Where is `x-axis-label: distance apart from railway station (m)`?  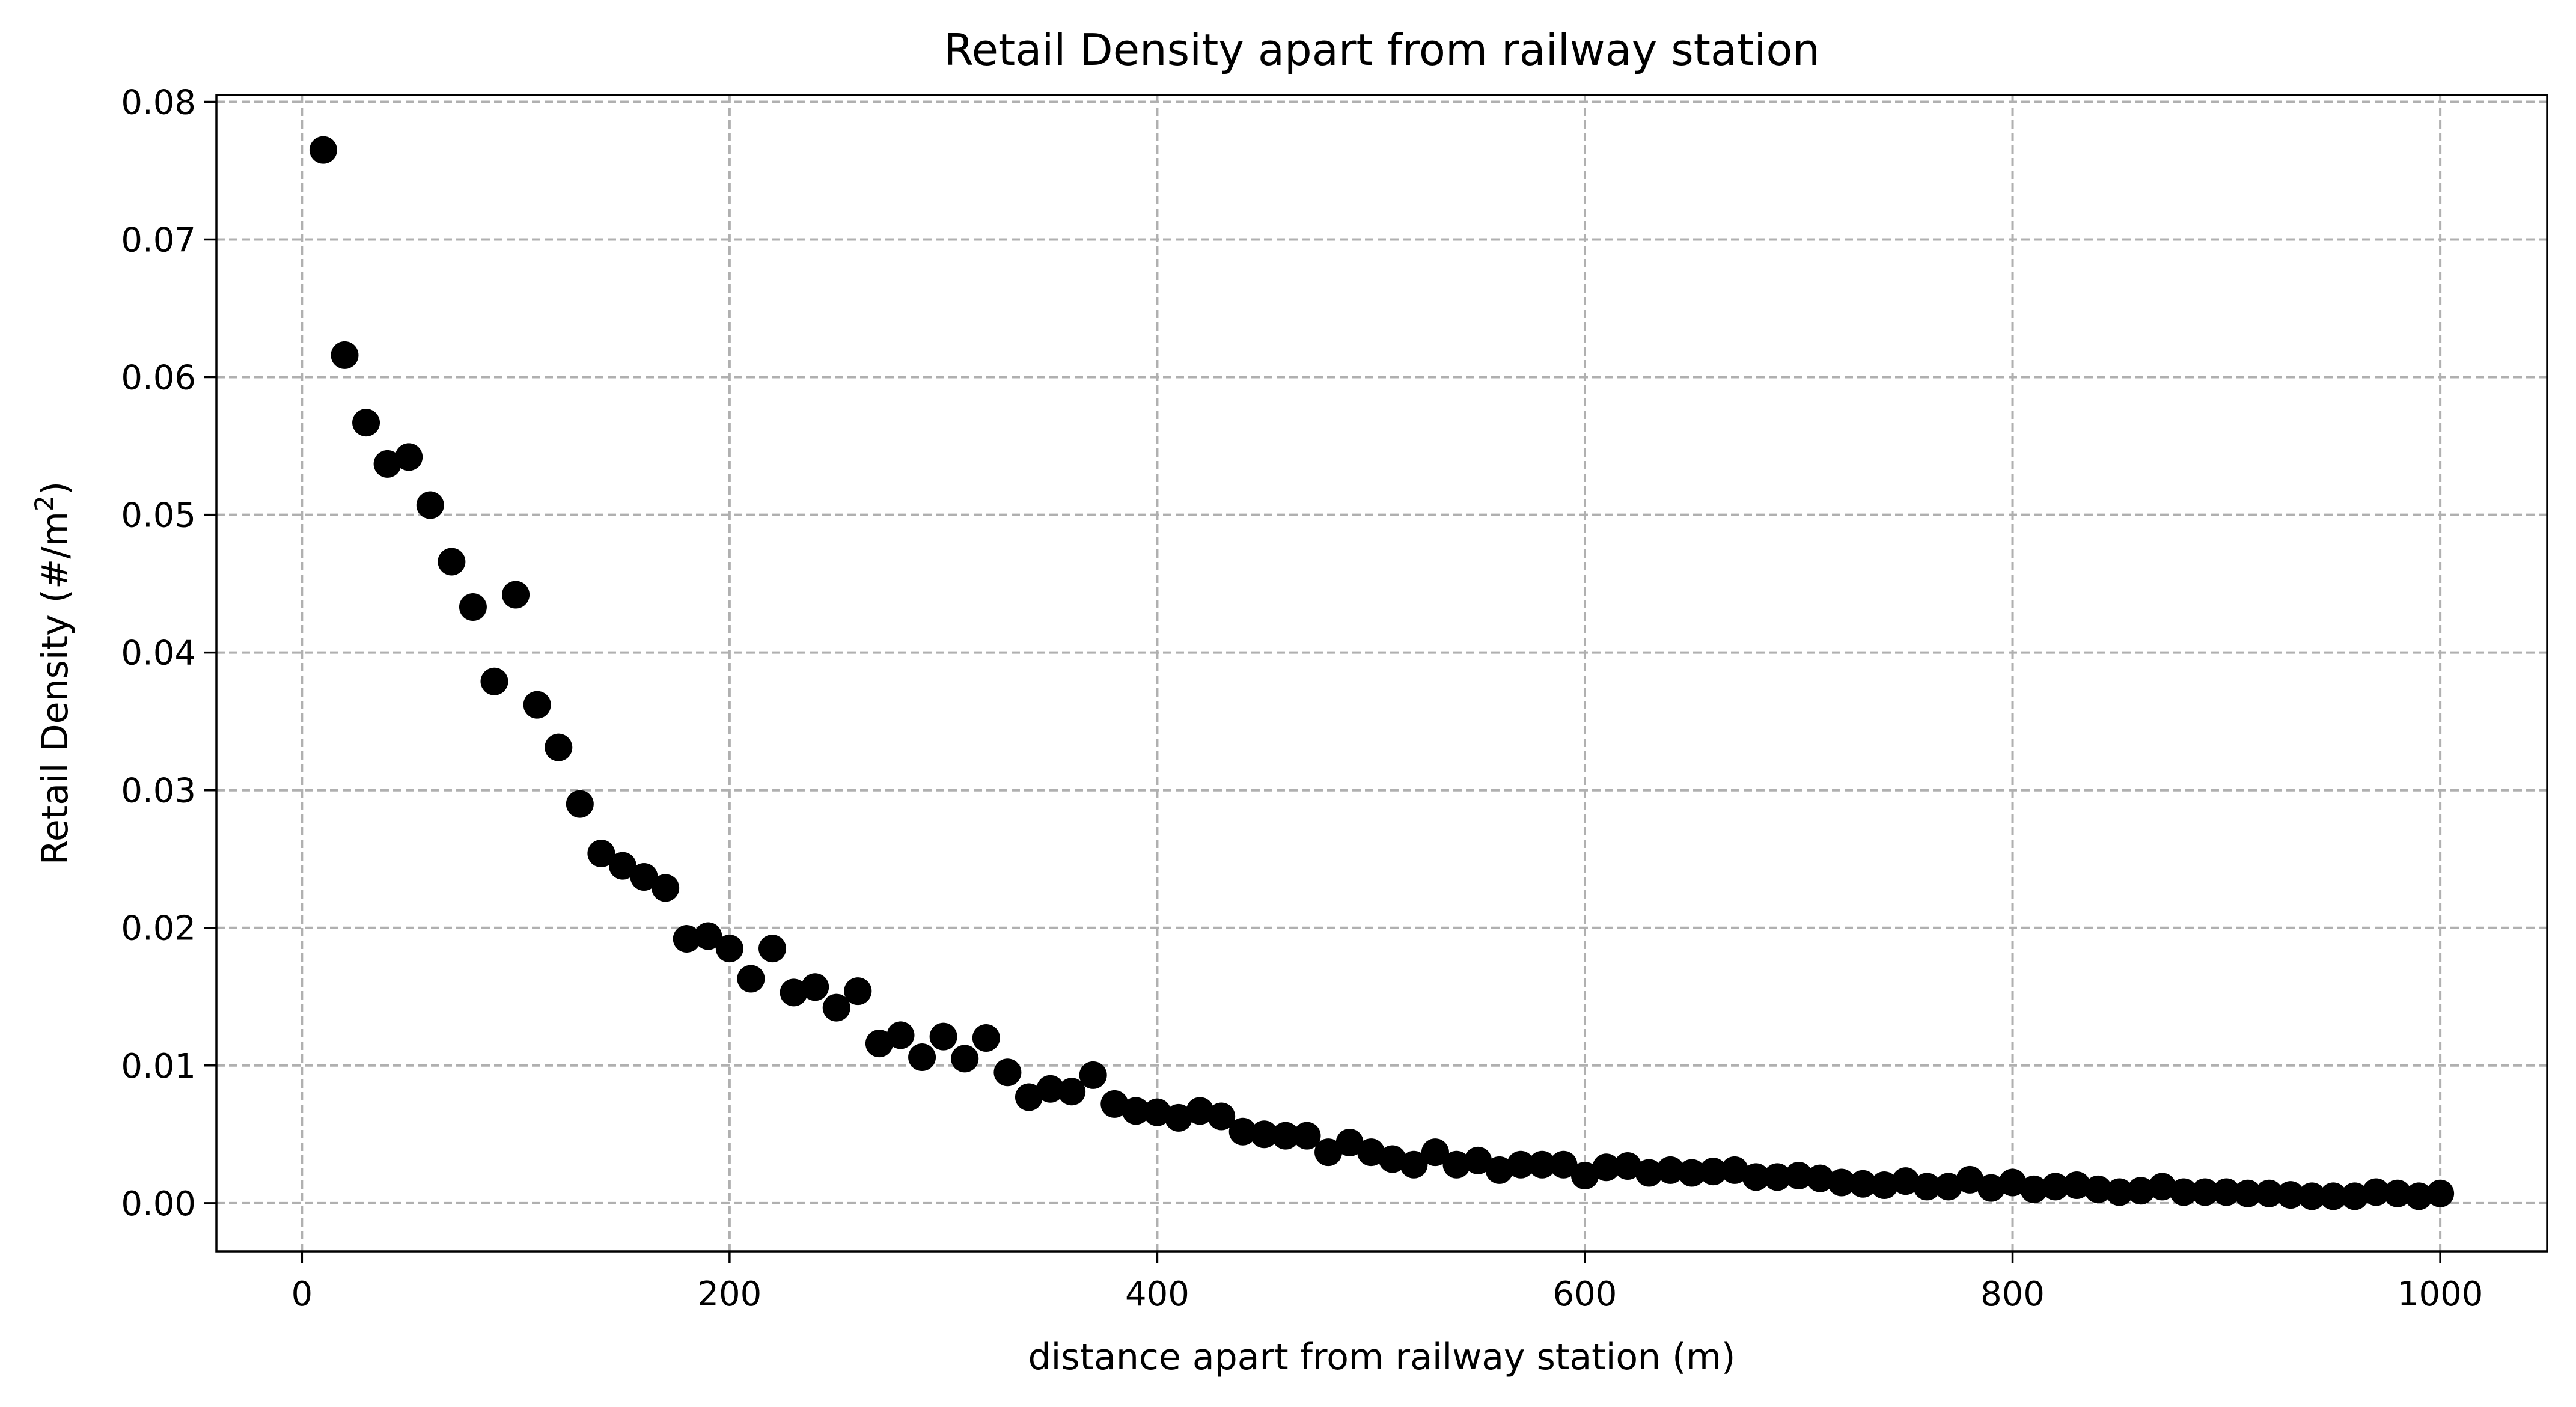
x-axis-label: distance apart from railway station (m) is located at coordinates (1382, 1357).